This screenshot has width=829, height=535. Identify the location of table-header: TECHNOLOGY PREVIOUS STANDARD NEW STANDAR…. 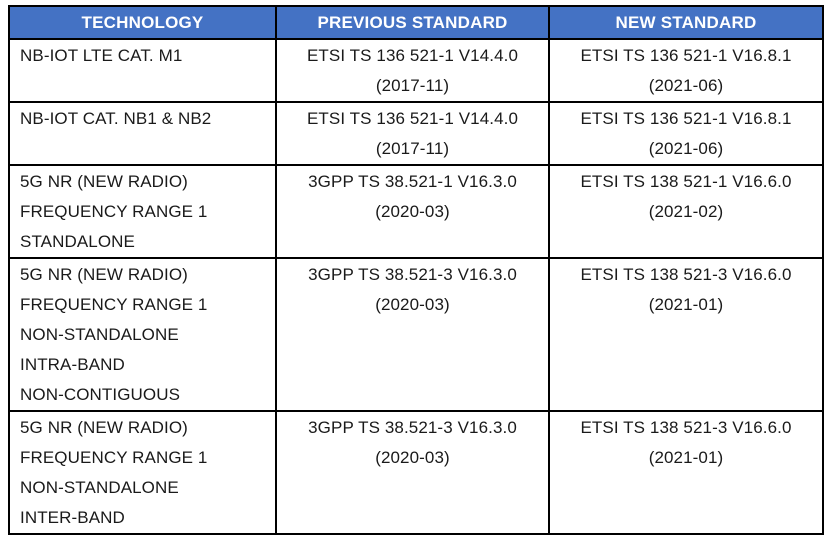
(416, 22).